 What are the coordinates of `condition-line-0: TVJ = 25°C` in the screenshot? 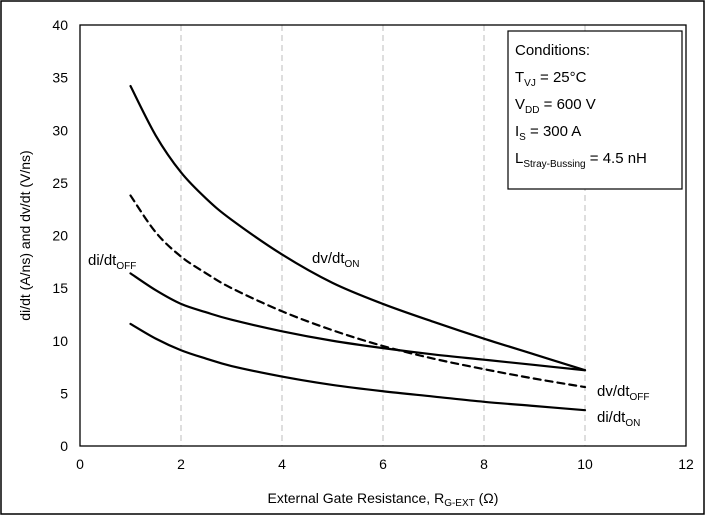 It's located at (551, 79).